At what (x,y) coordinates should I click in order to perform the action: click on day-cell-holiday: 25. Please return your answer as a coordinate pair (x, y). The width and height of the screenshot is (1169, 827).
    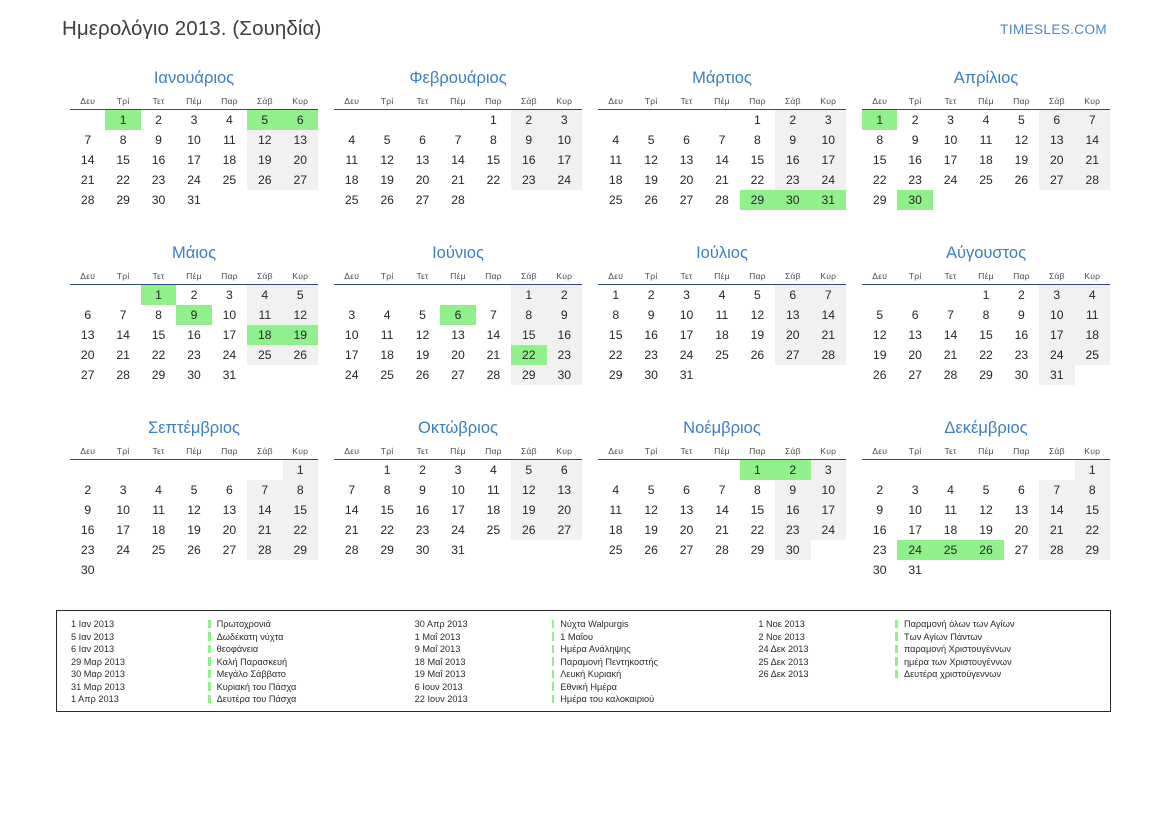
    Looking at the image, I should click on (950, 550).